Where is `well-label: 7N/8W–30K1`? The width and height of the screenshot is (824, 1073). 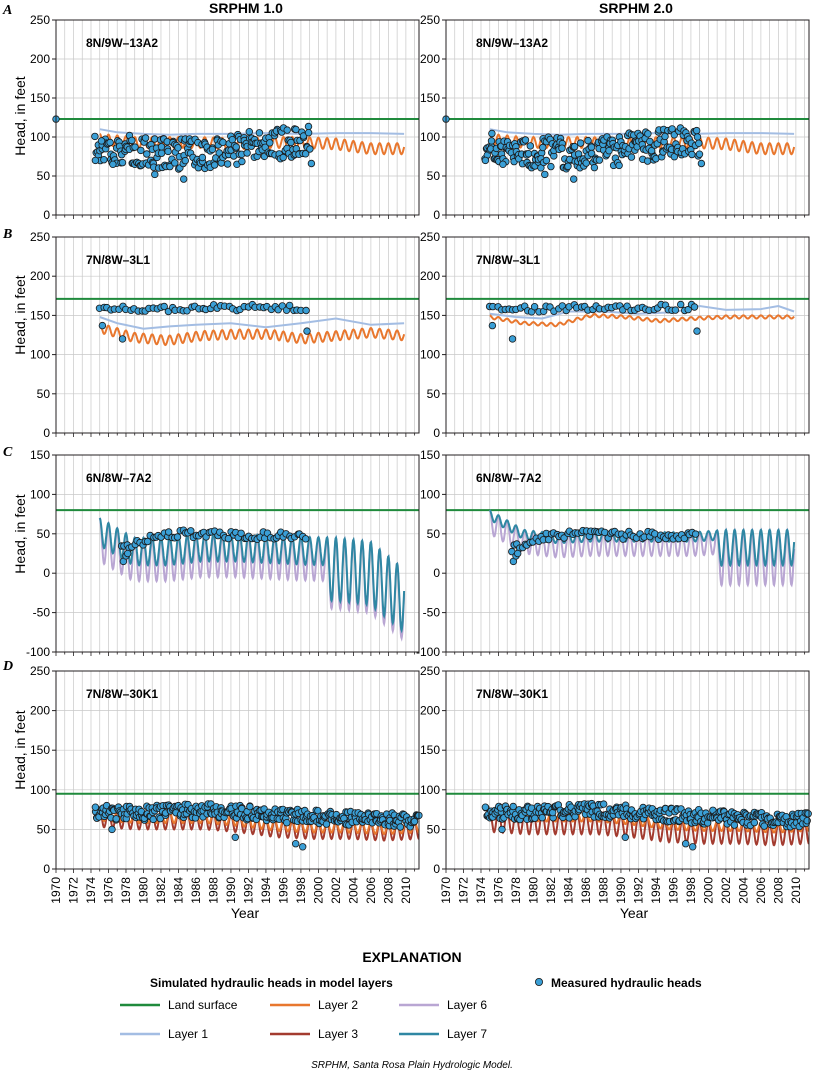
well-label: 7N/8W–30K1 is located at coordinates (122, 694).